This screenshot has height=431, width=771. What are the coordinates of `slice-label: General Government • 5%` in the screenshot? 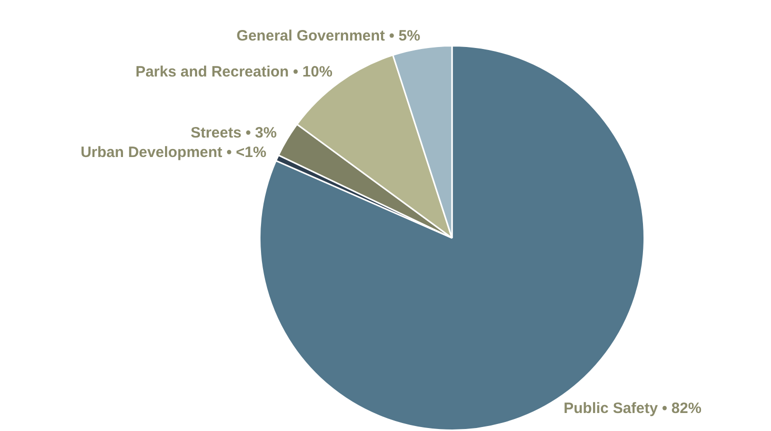 It's located at (328, 35).